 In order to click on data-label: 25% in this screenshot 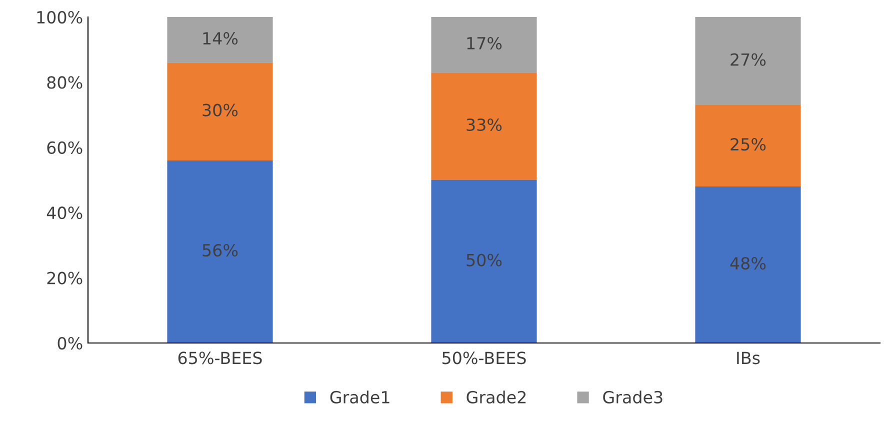, I will do `click(748, 144)`.